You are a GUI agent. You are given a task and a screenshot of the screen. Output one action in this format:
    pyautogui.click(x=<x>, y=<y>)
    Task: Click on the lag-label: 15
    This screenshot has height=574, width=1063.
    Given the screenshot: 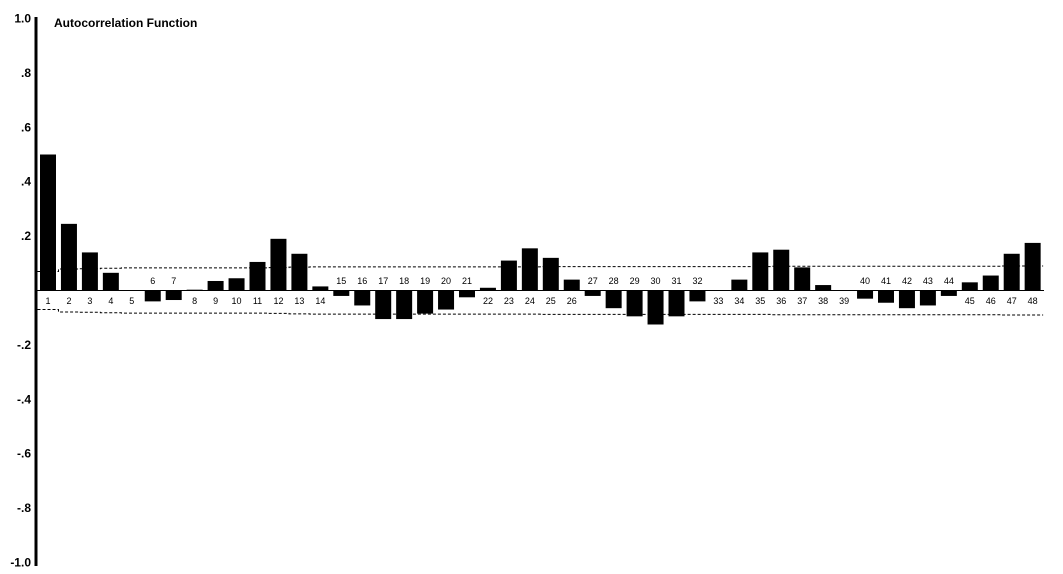 What is the action you would take?
    pyautogui.click(x=341, y=281)
    